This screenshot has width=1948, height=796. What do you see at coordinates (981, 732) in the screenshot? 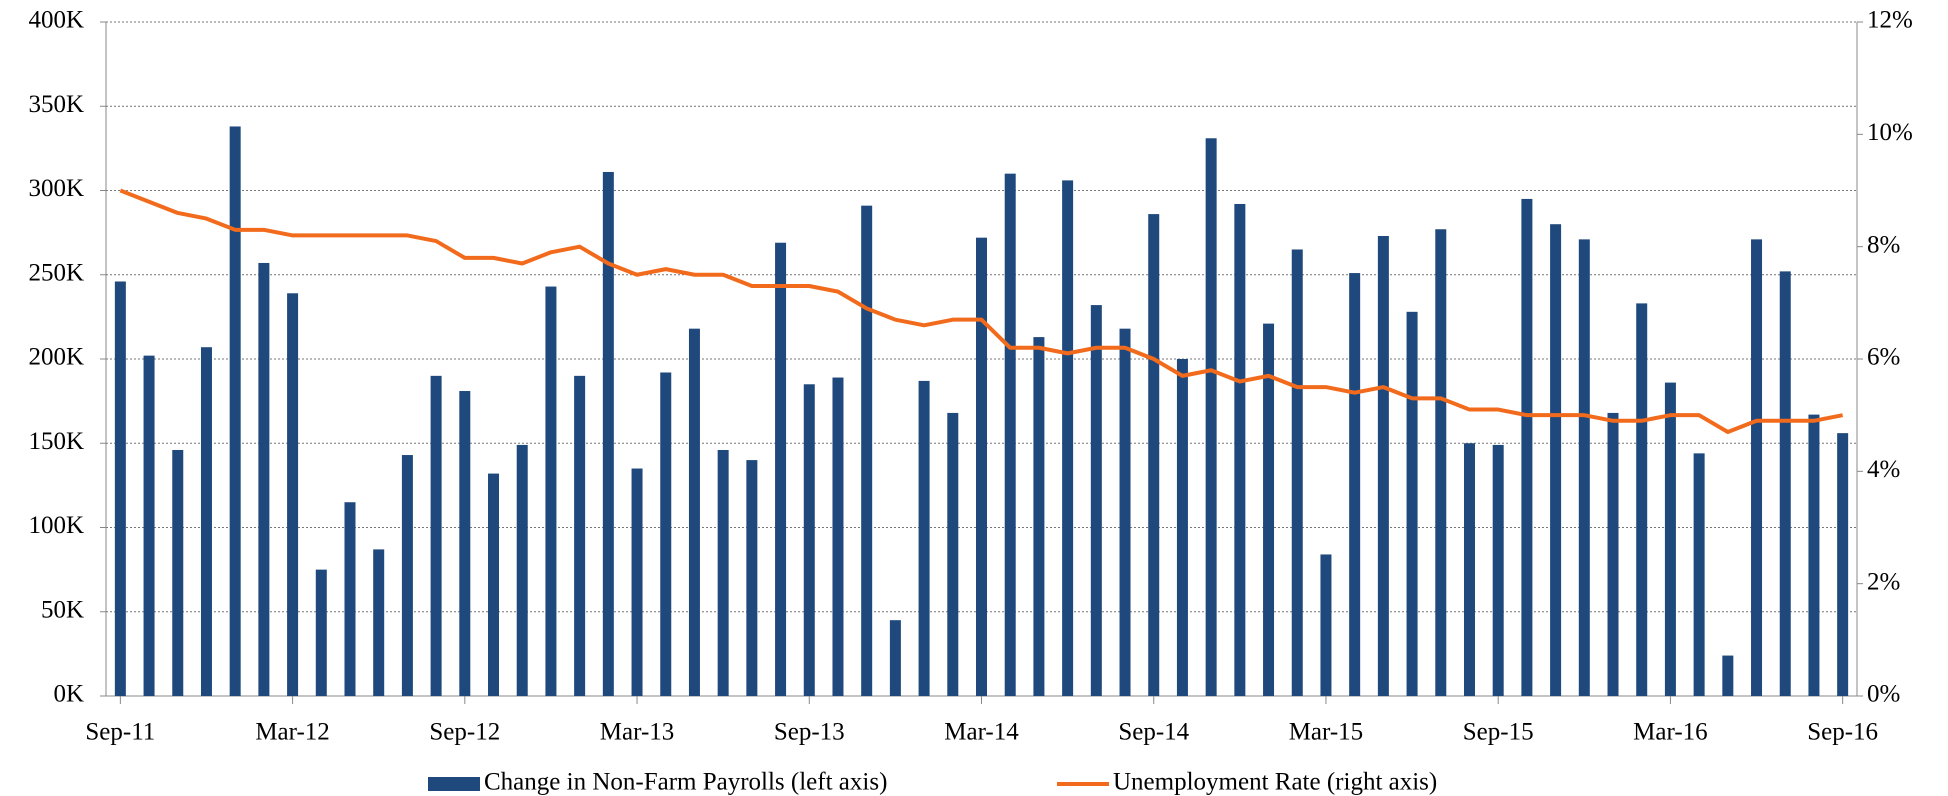
I see `x-tick-label: Mar-14` at bounding box center [981, 732].